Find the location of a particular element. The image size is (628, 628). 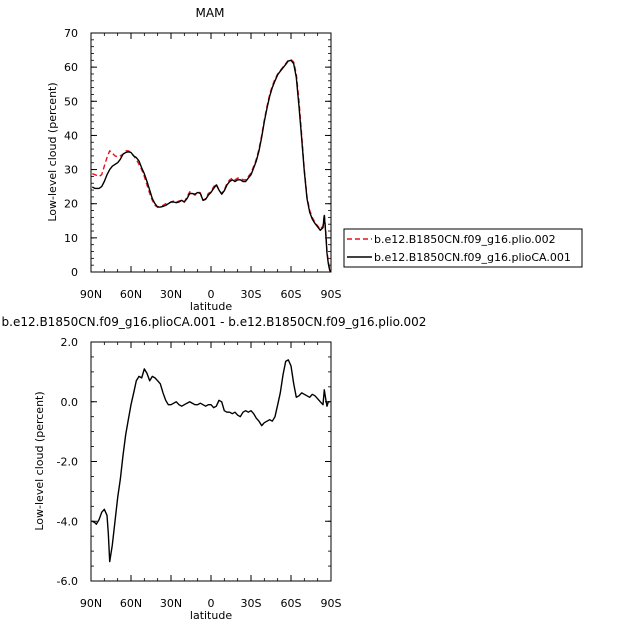

bottom-x-tick-label: 0 is located at coordinates (211, 603).